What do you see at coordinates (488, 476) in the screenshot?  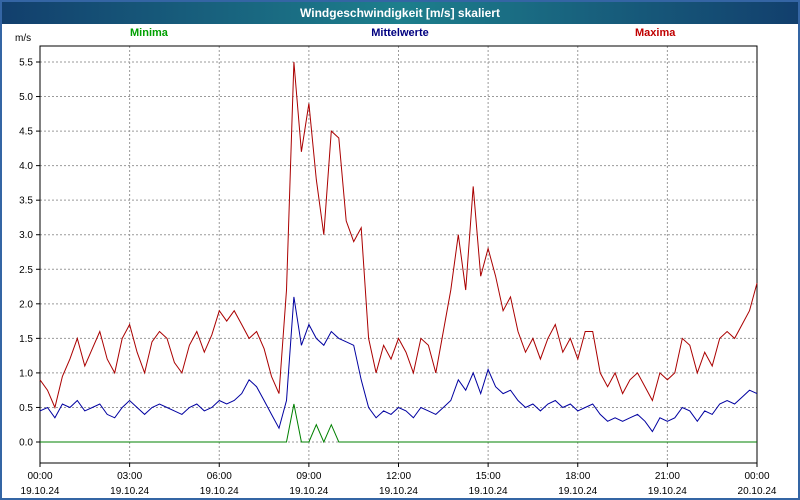 I see `svg-text: 15:00` at bounding box center [488, 476].